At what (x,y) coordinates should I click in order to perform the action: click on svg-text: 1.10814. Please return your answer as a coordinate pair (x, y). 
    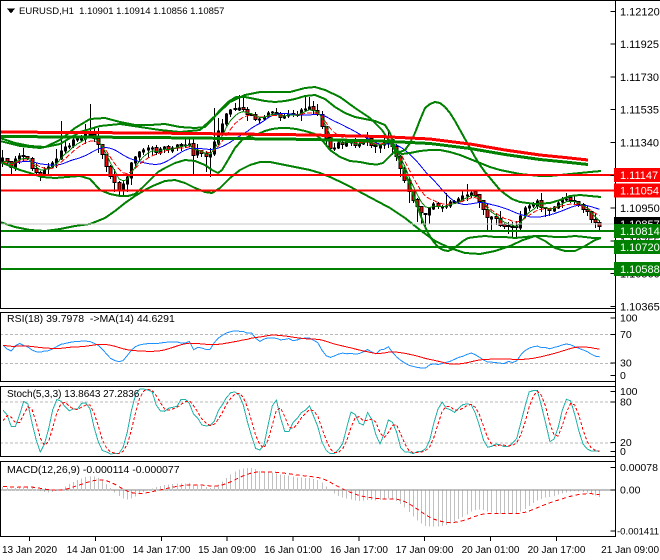
    Looking at the image, I should click on (640, 232).